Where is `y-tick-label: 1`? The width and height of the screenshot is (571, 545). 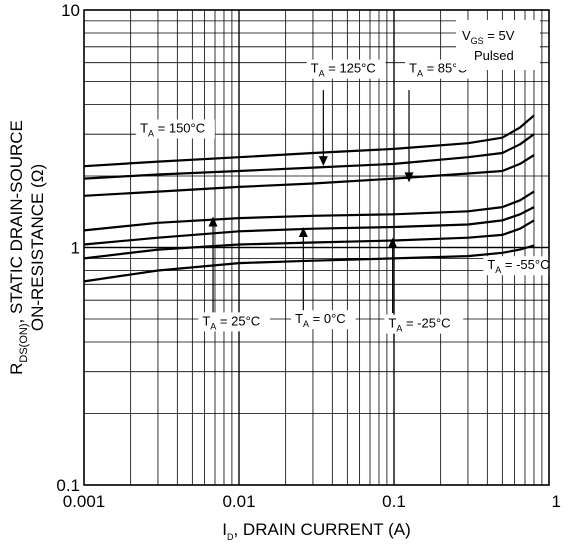
y-tick-label: 1 is located at coordinates (75, 248).